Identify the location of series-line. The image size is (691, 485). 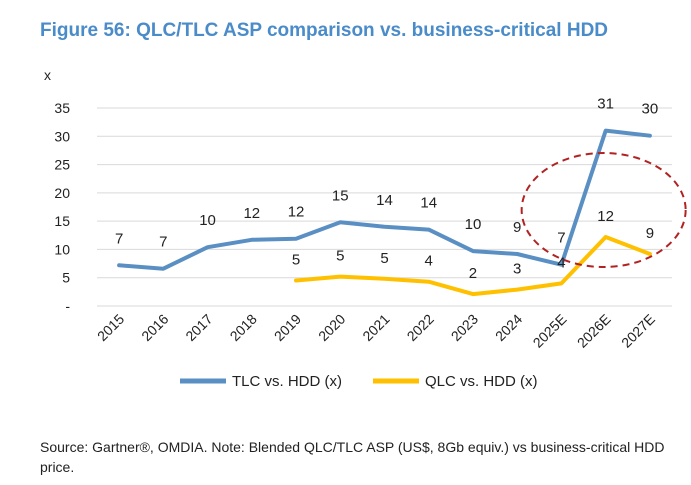
(473, 266).